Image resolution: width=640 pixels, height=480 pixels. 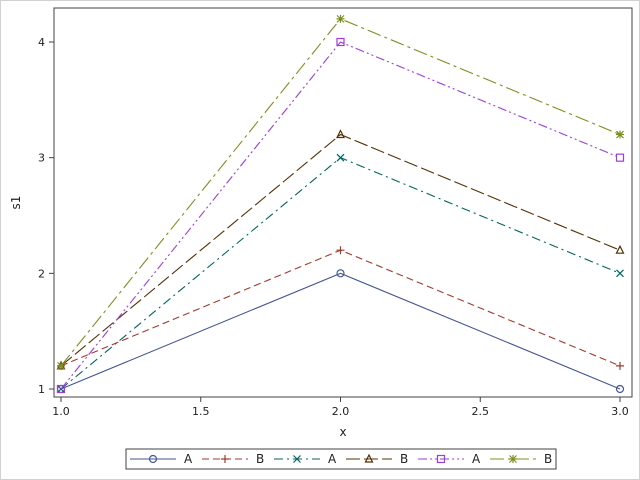 I want to click on legend-label-1: A, so click(x=188, y=459).